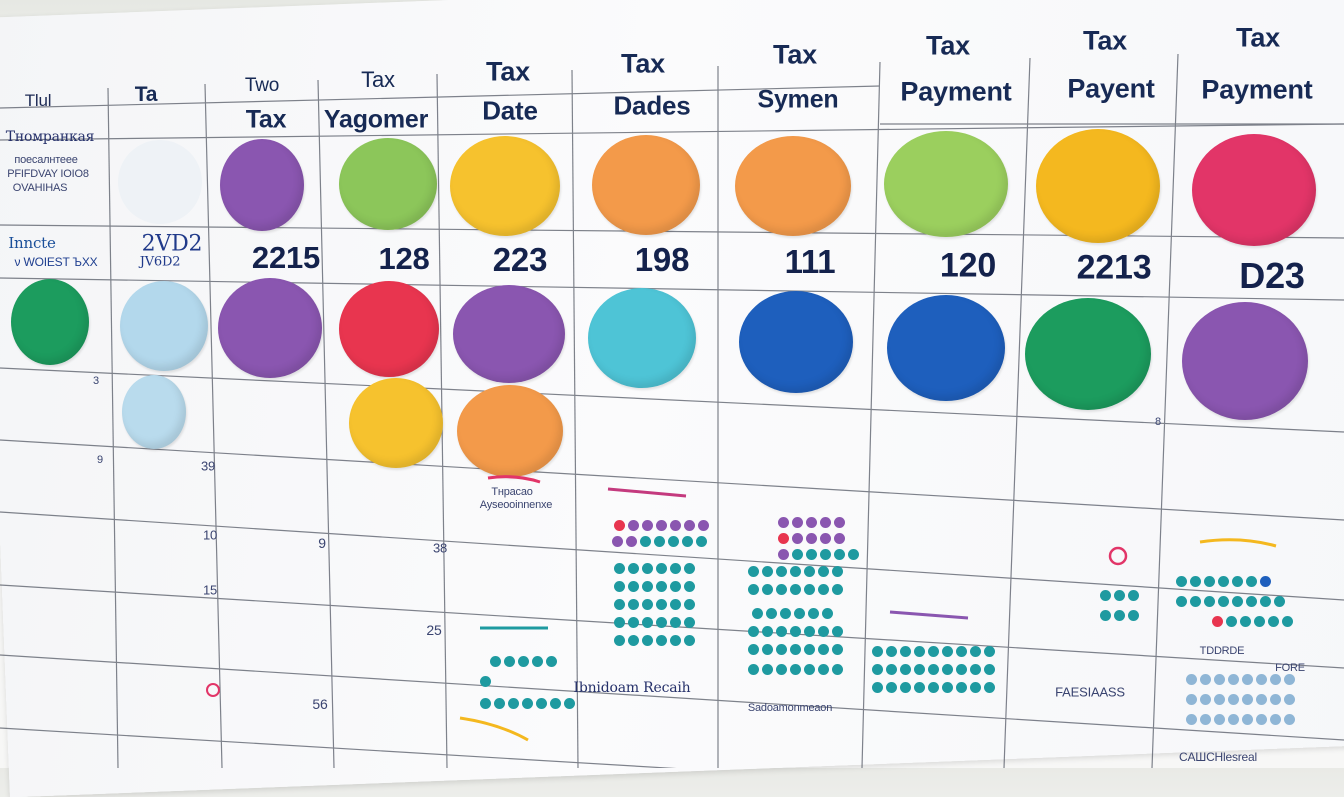 This screenshot has width=1344, height=797. What do you see at coordinates (790, 708) in the screenshot?
I see `cell-note-5: Sadoamonmeaon` at bounding box center [790, 708].